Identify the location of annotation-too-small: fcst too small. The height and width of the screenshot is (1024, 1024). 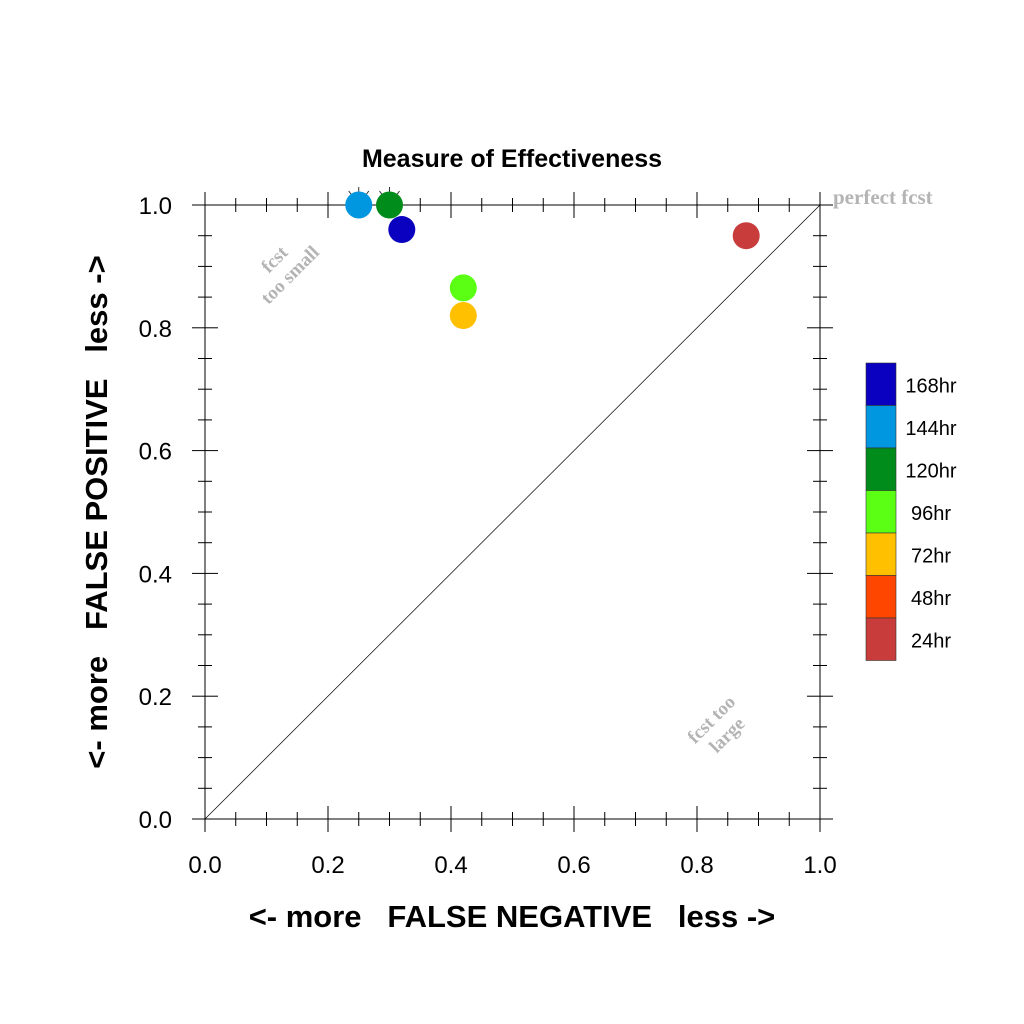
(290, 275).